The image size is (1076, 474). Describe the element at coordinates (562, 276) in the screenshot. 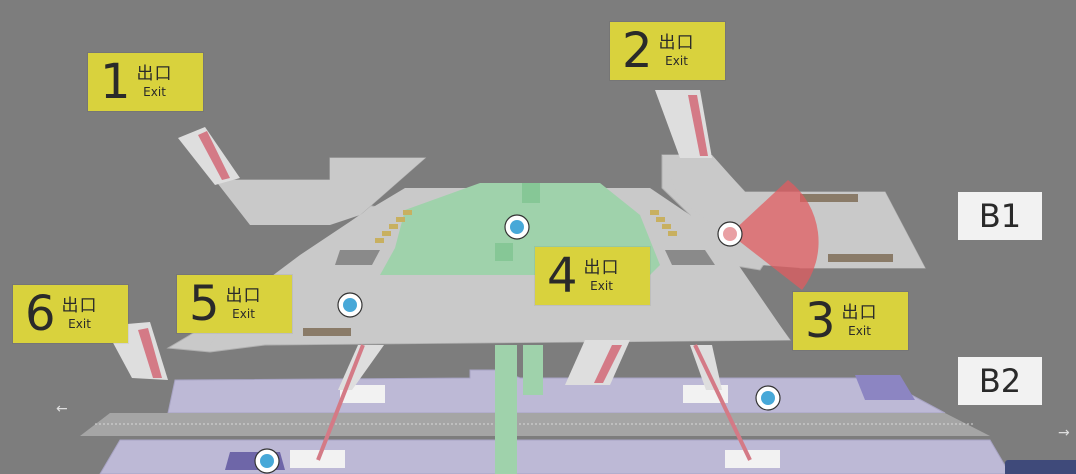

I see `exit-number: 4` at that location.